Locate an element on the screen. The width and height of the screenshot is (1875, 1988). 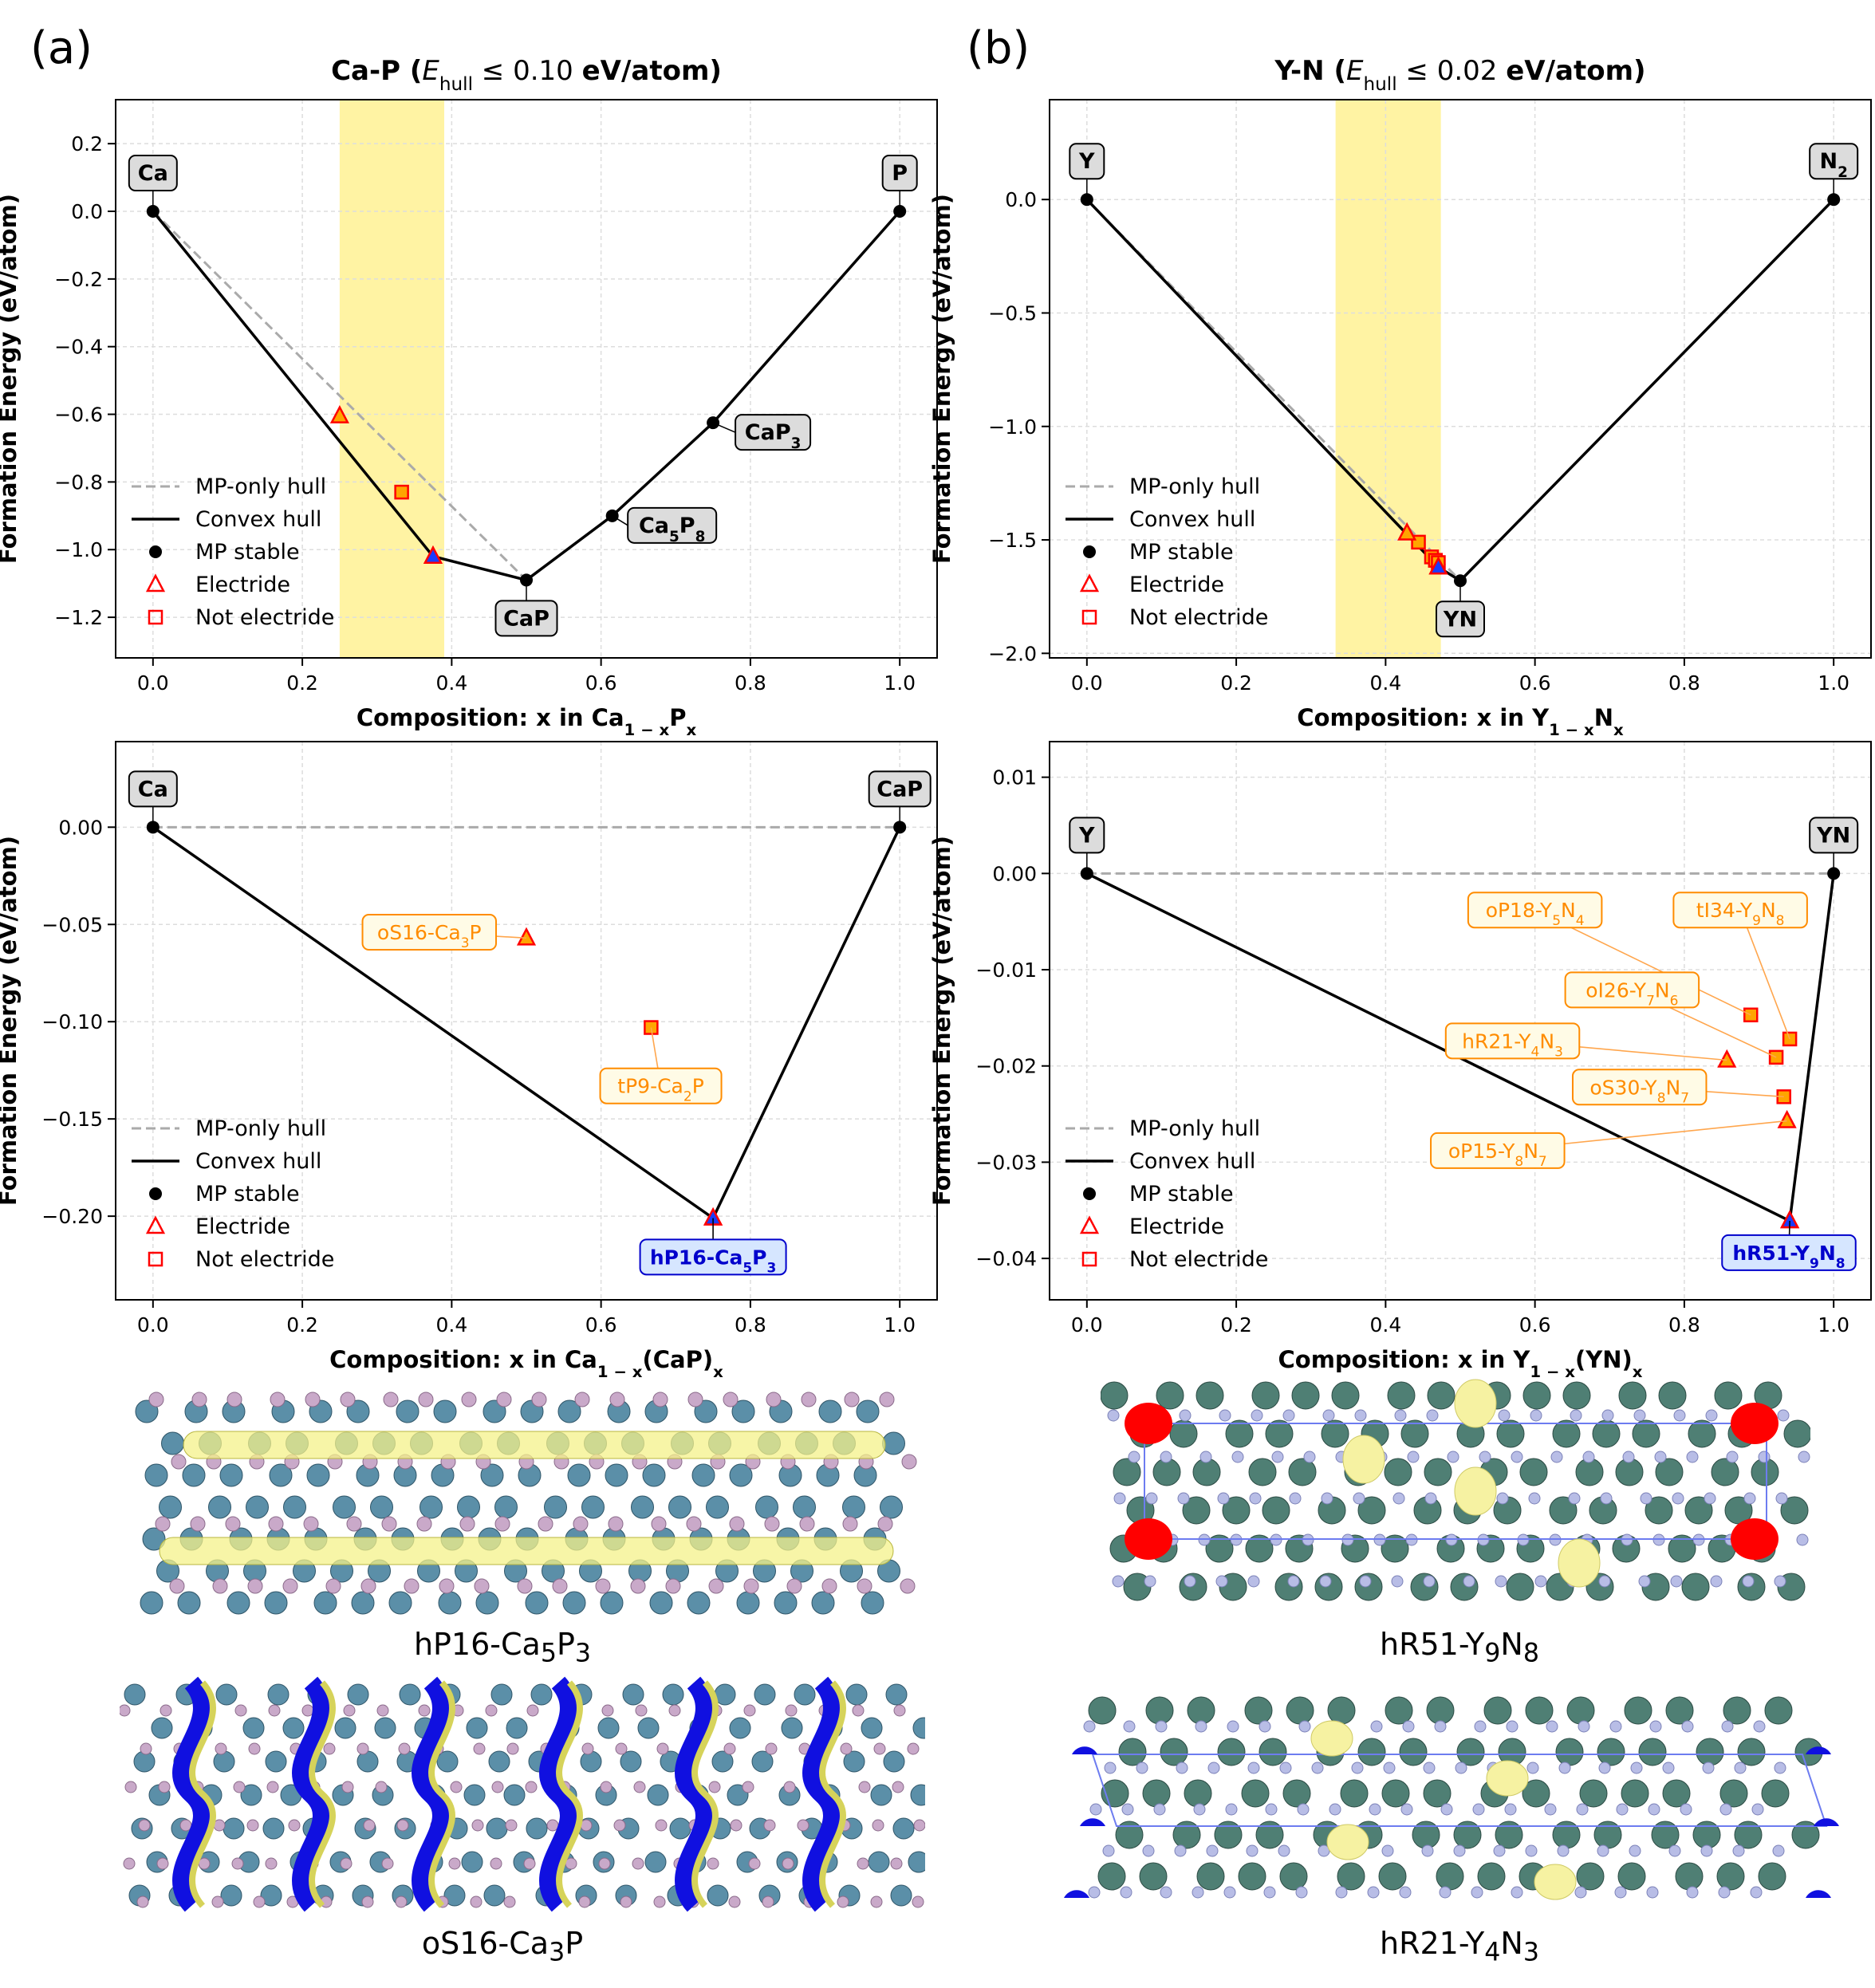
legend-not-electride-swatch is located at coordinates (1089, 1259).